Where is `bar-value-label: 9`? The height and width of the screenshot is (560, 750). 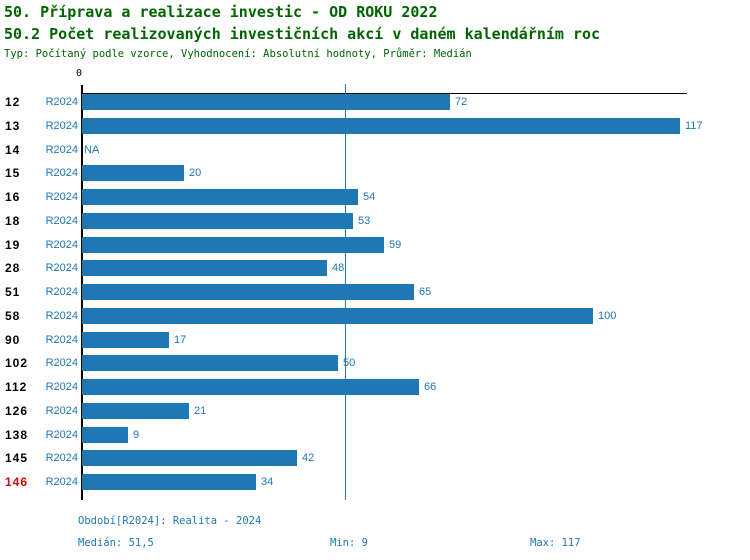
bar-value-label: 9 is located at coordinates (136, 434).